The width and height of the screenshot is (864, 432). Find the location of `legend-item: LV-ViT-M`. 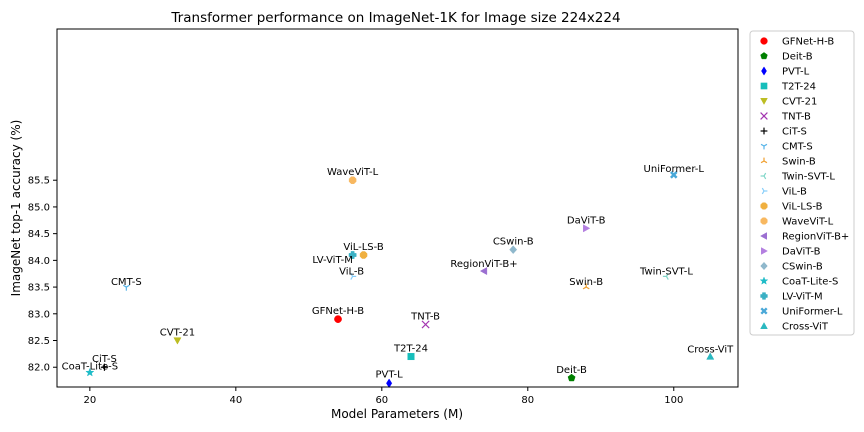

legend-item: LV-ViT-M is located at coordinates (791, 297).